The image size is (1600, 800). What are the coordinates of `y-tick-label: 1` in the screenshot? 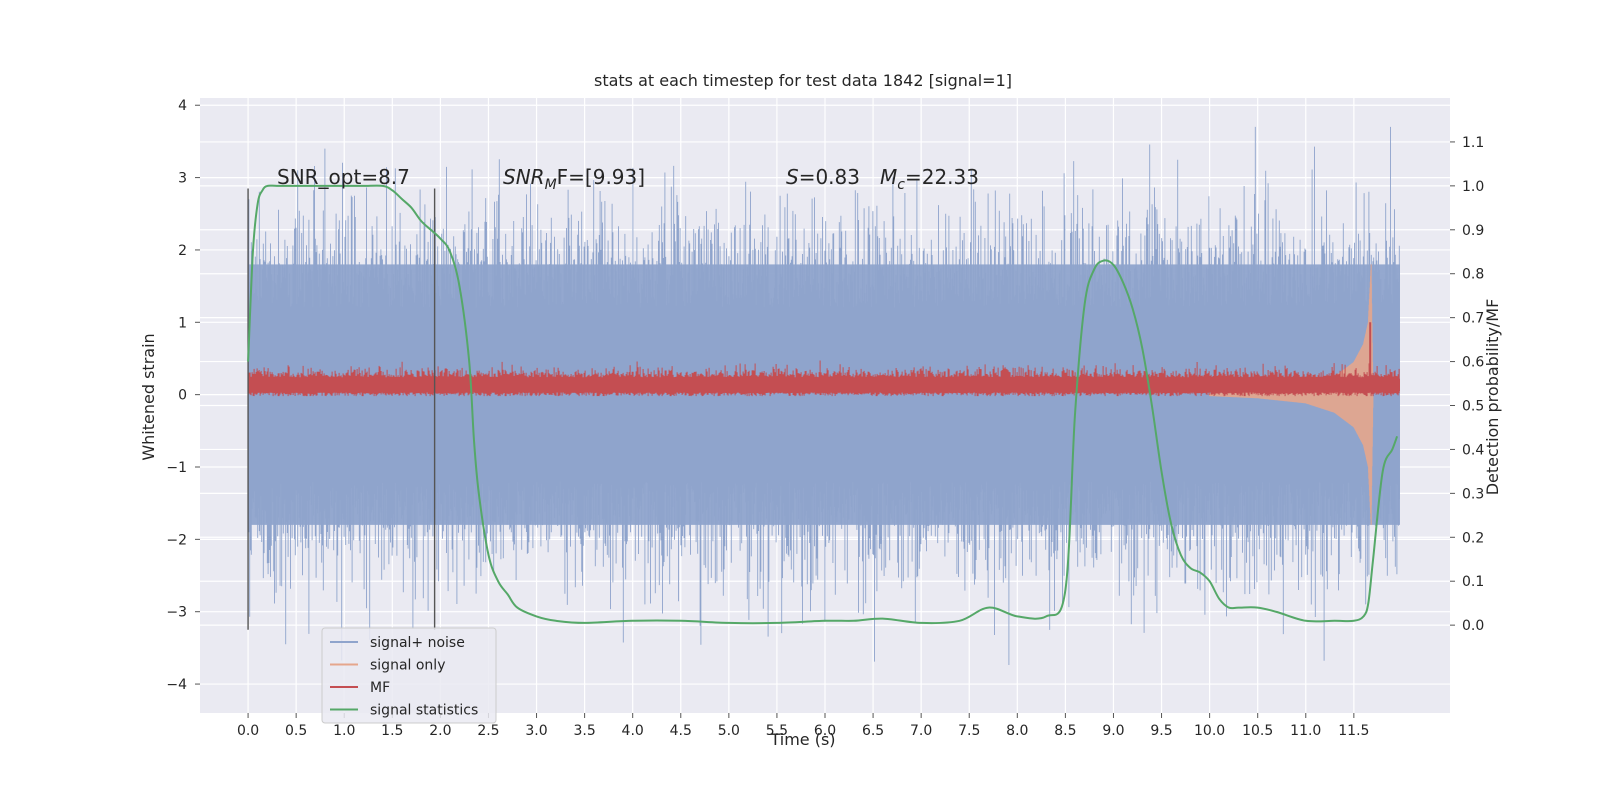 It's located at (182, 323).